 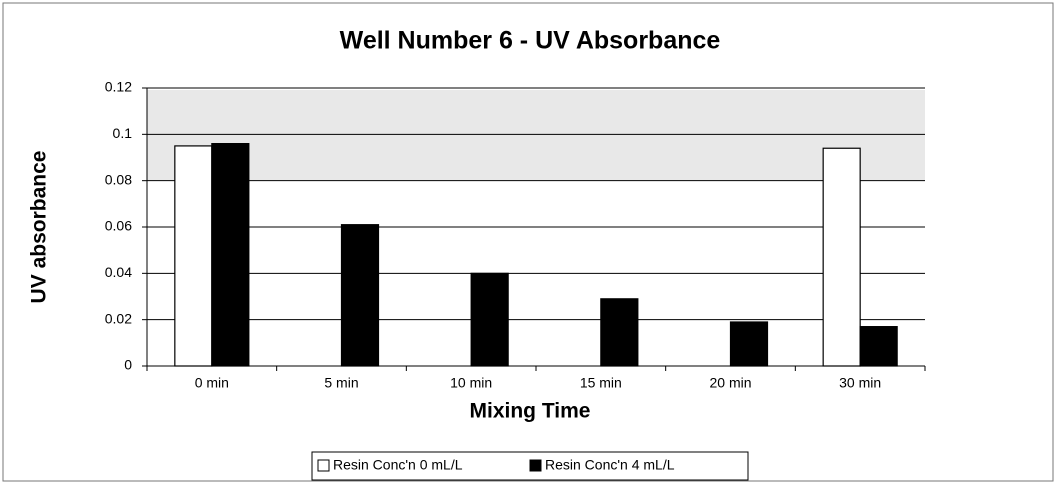 I want to click on y-tick-label: 0.1, so click(x=123, y=133).